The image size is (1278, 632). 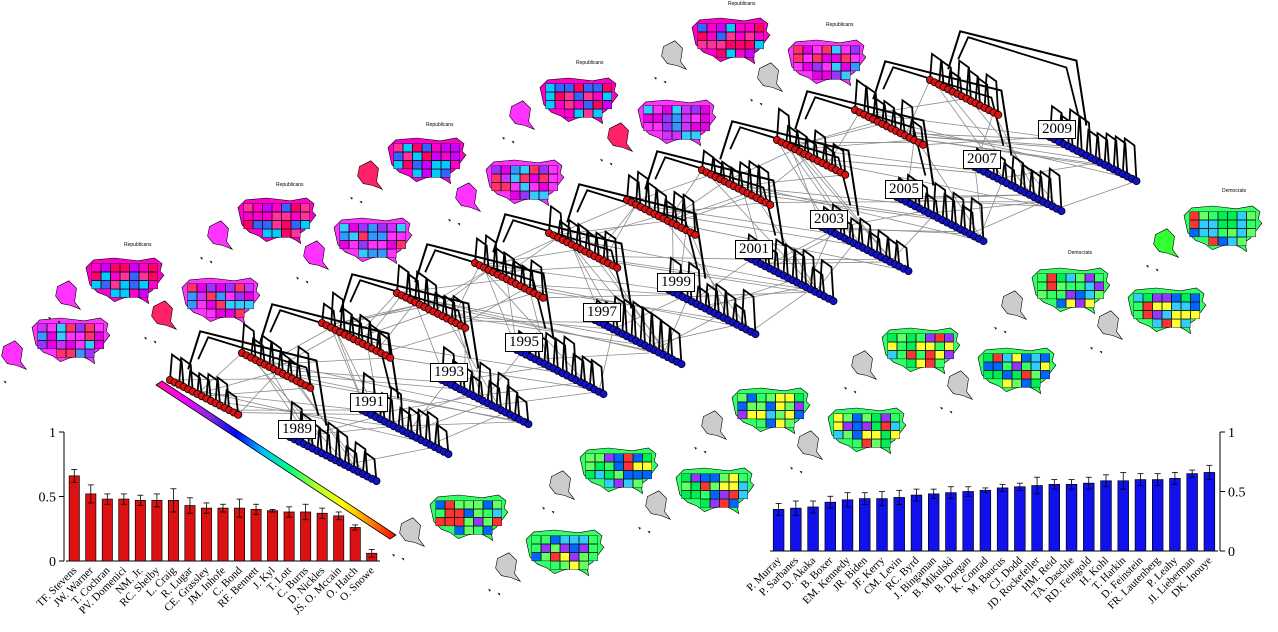 What do you see at coordinates (1061, 211) in the screenshot?
I see `democrat-node` at bounding box center [1061, 211].